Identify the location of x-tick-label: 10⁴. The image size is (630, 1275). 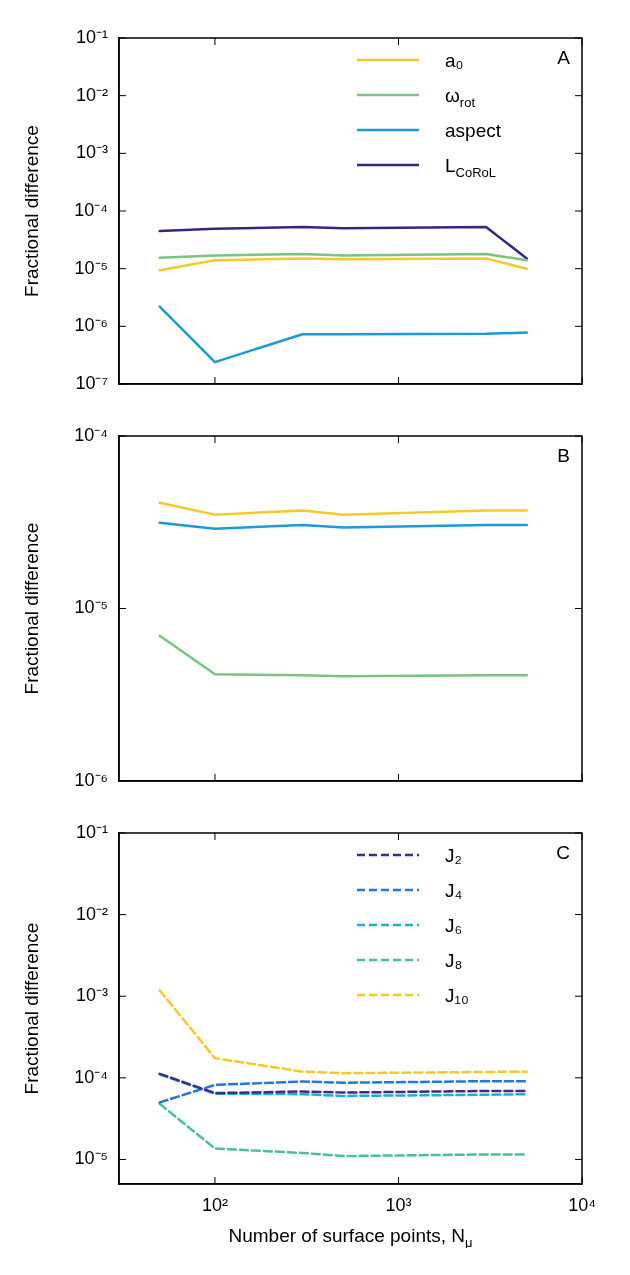
(582, 1204).